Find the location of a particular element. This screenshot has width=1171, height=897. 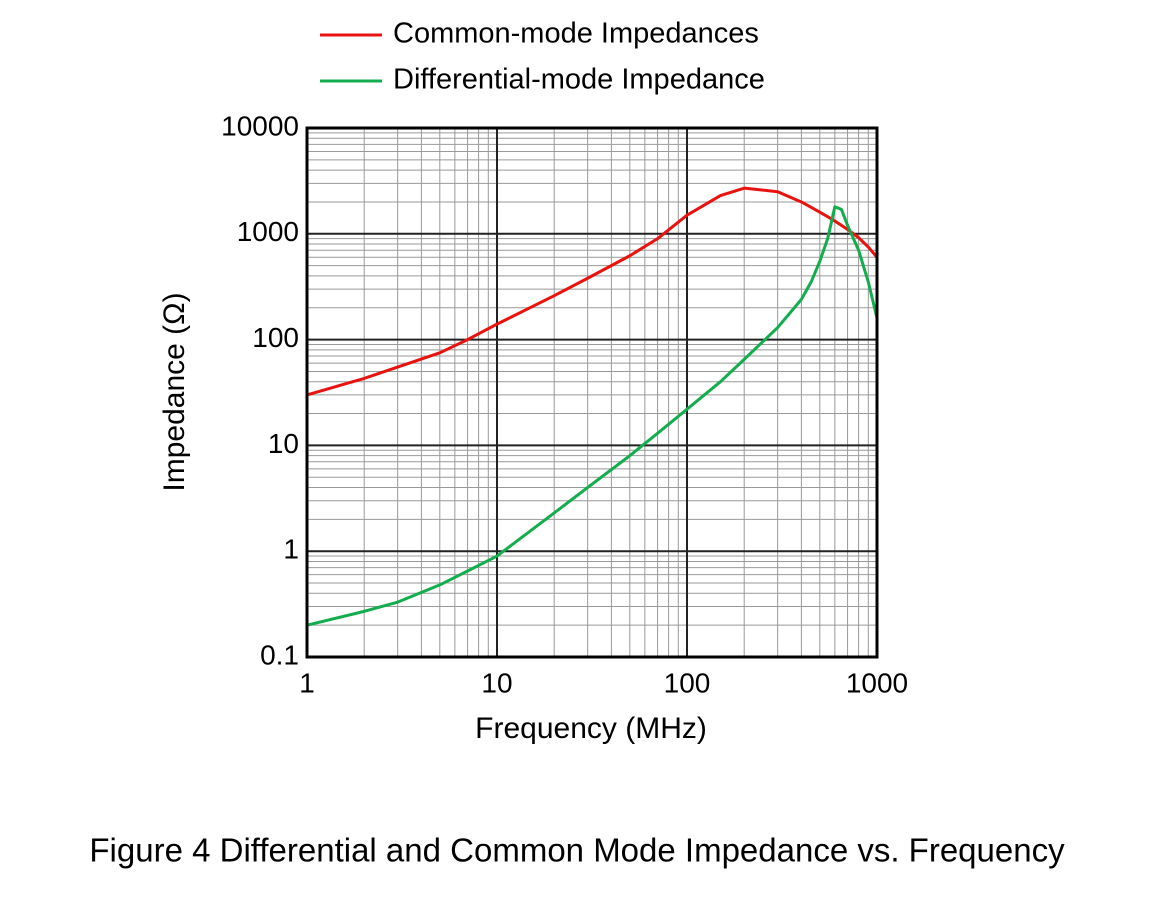

y-tick-label: 1 is located at coordinates (291, 549).